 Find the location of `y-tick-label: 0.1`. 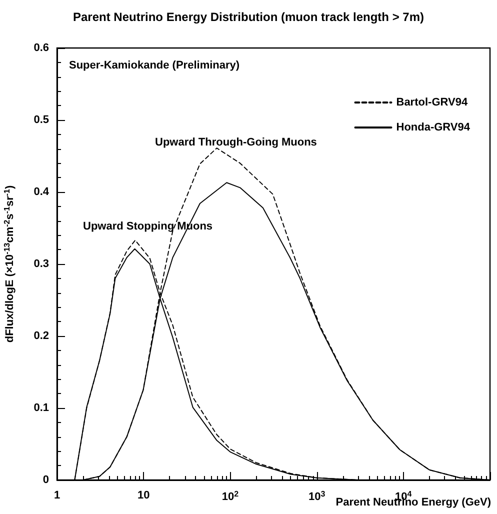

y-tick-label: 0.1 is located at coordinates (41, 408).